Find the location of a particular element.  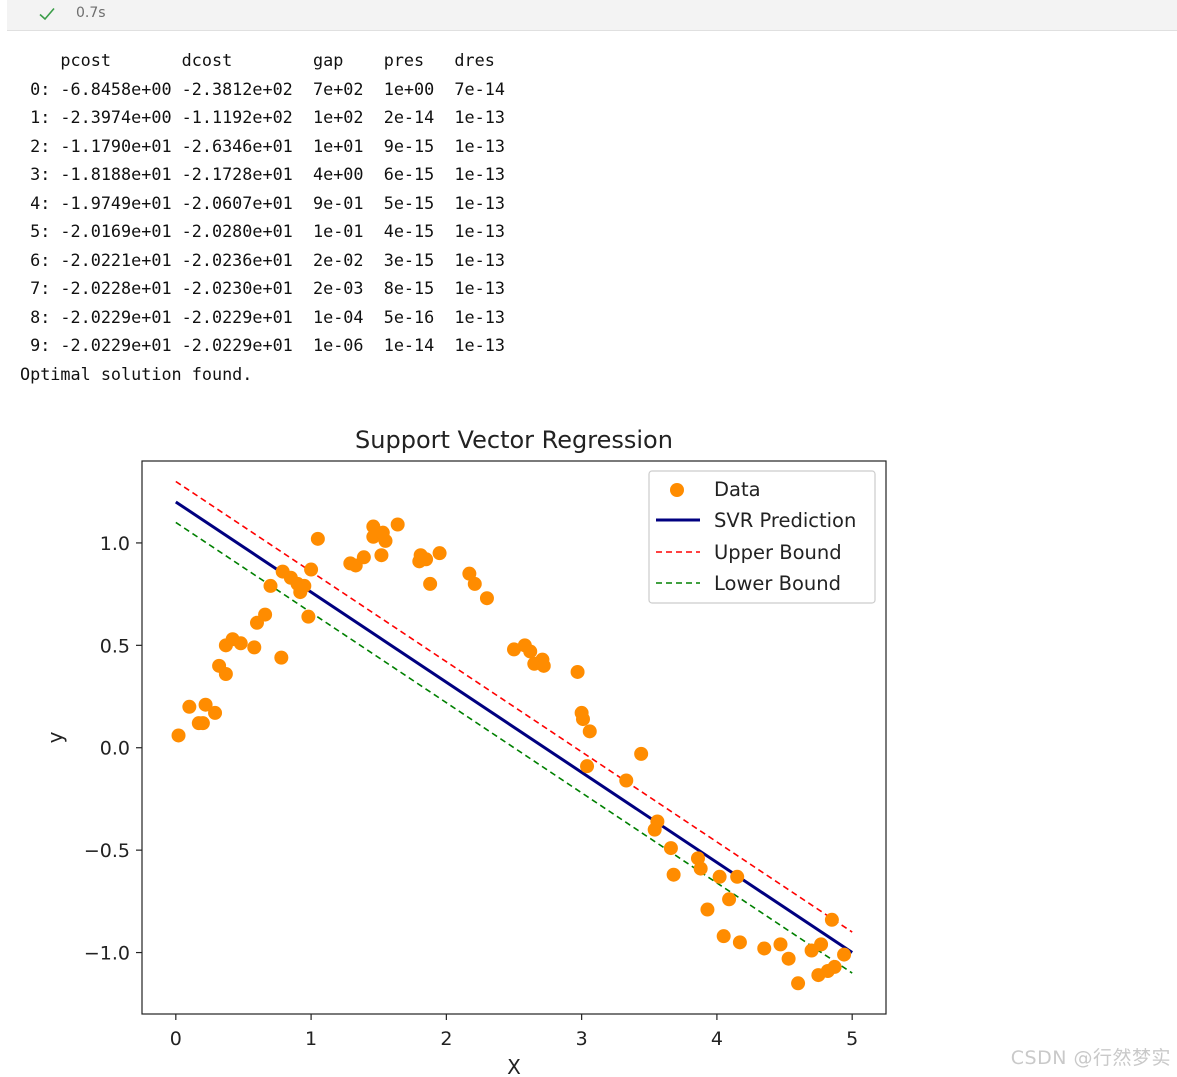

legend-label: Upper Bound is located at coordinates (778, 552).